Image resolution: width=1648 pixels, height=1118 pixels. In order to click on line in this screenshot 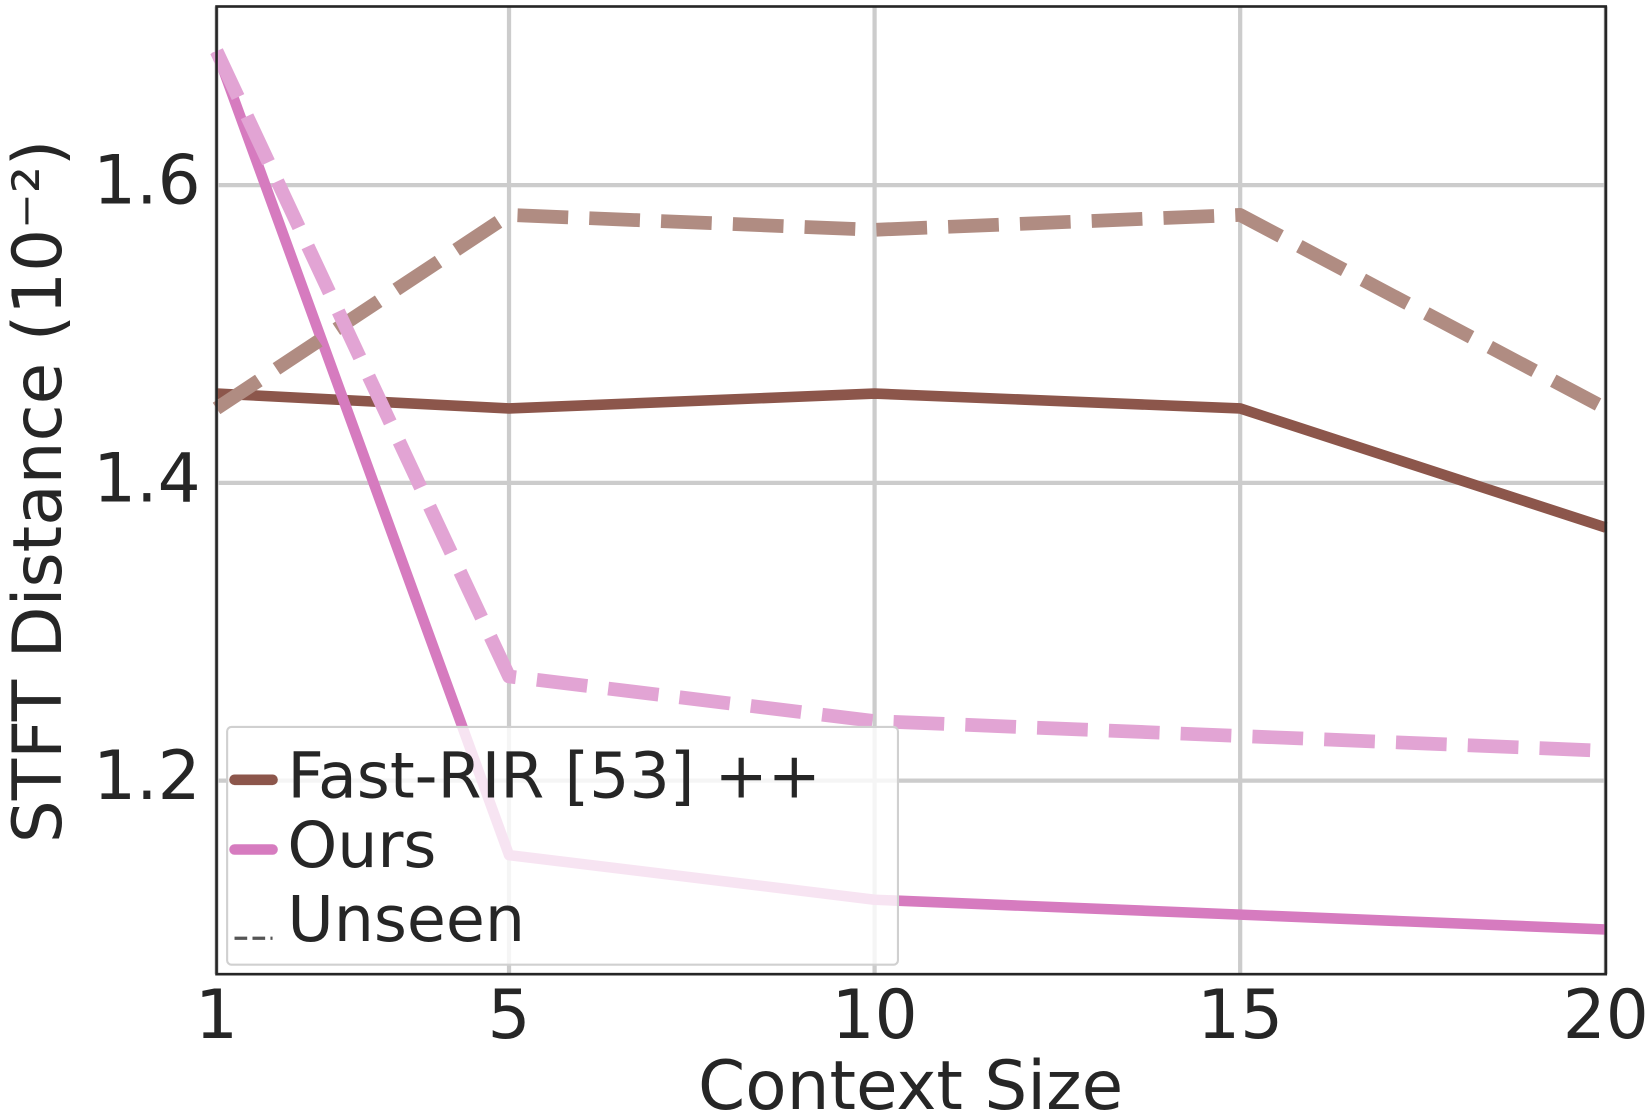, I will do `click(912, 460)`.